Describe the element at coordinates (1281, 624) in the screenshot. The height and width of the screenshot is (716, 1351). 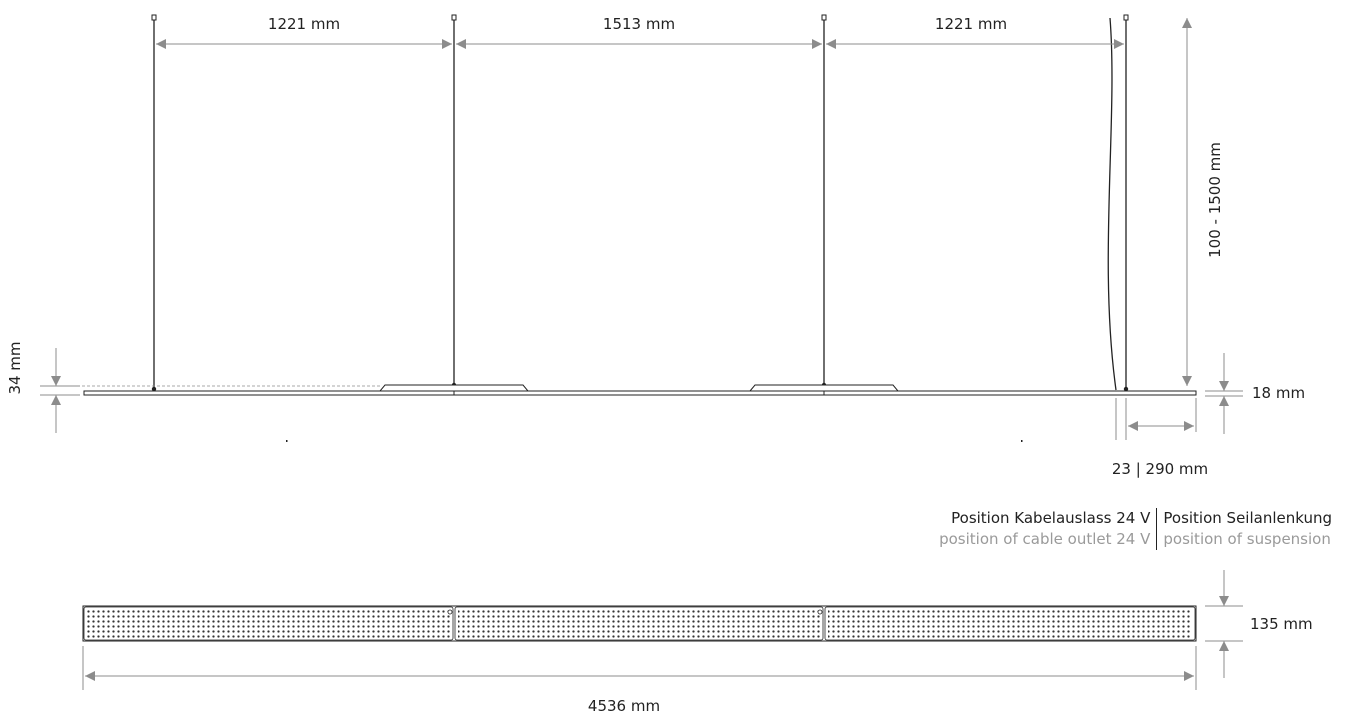
I see `depth-label: 135 mm` at that location.